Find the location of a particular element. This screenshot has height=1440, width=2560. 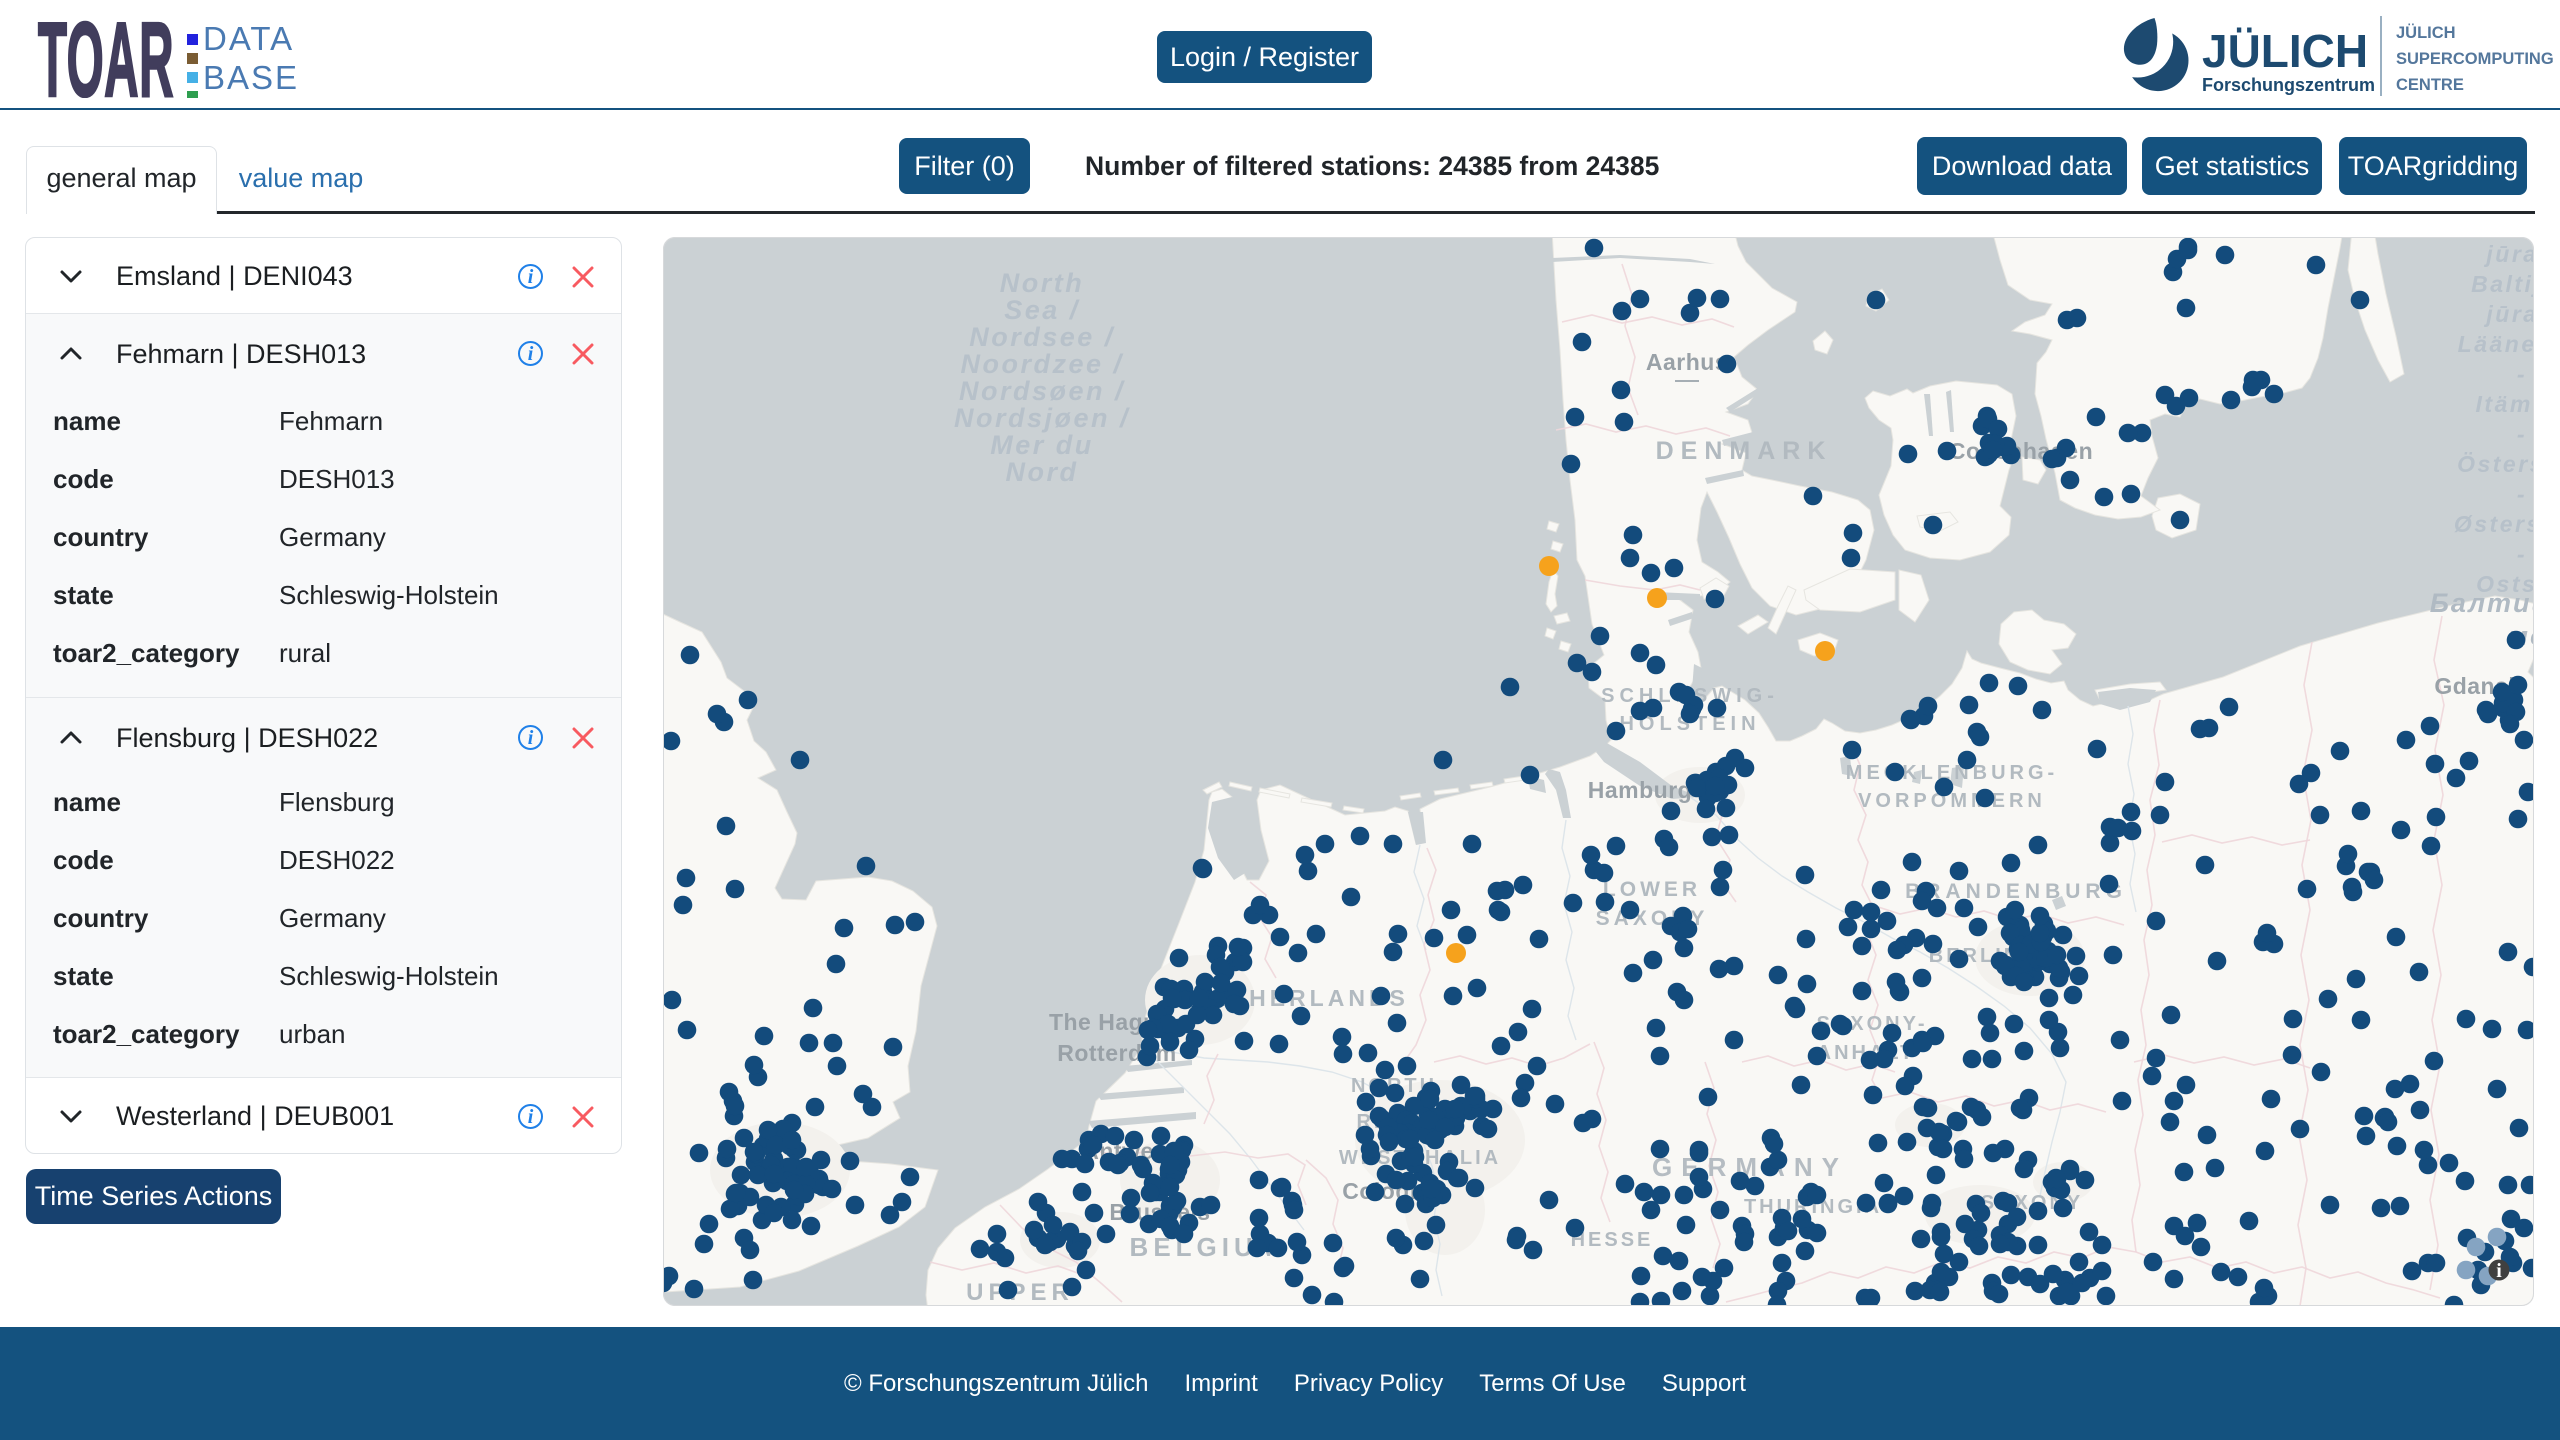

svg-text: North is located at coordinates (1042, 283).